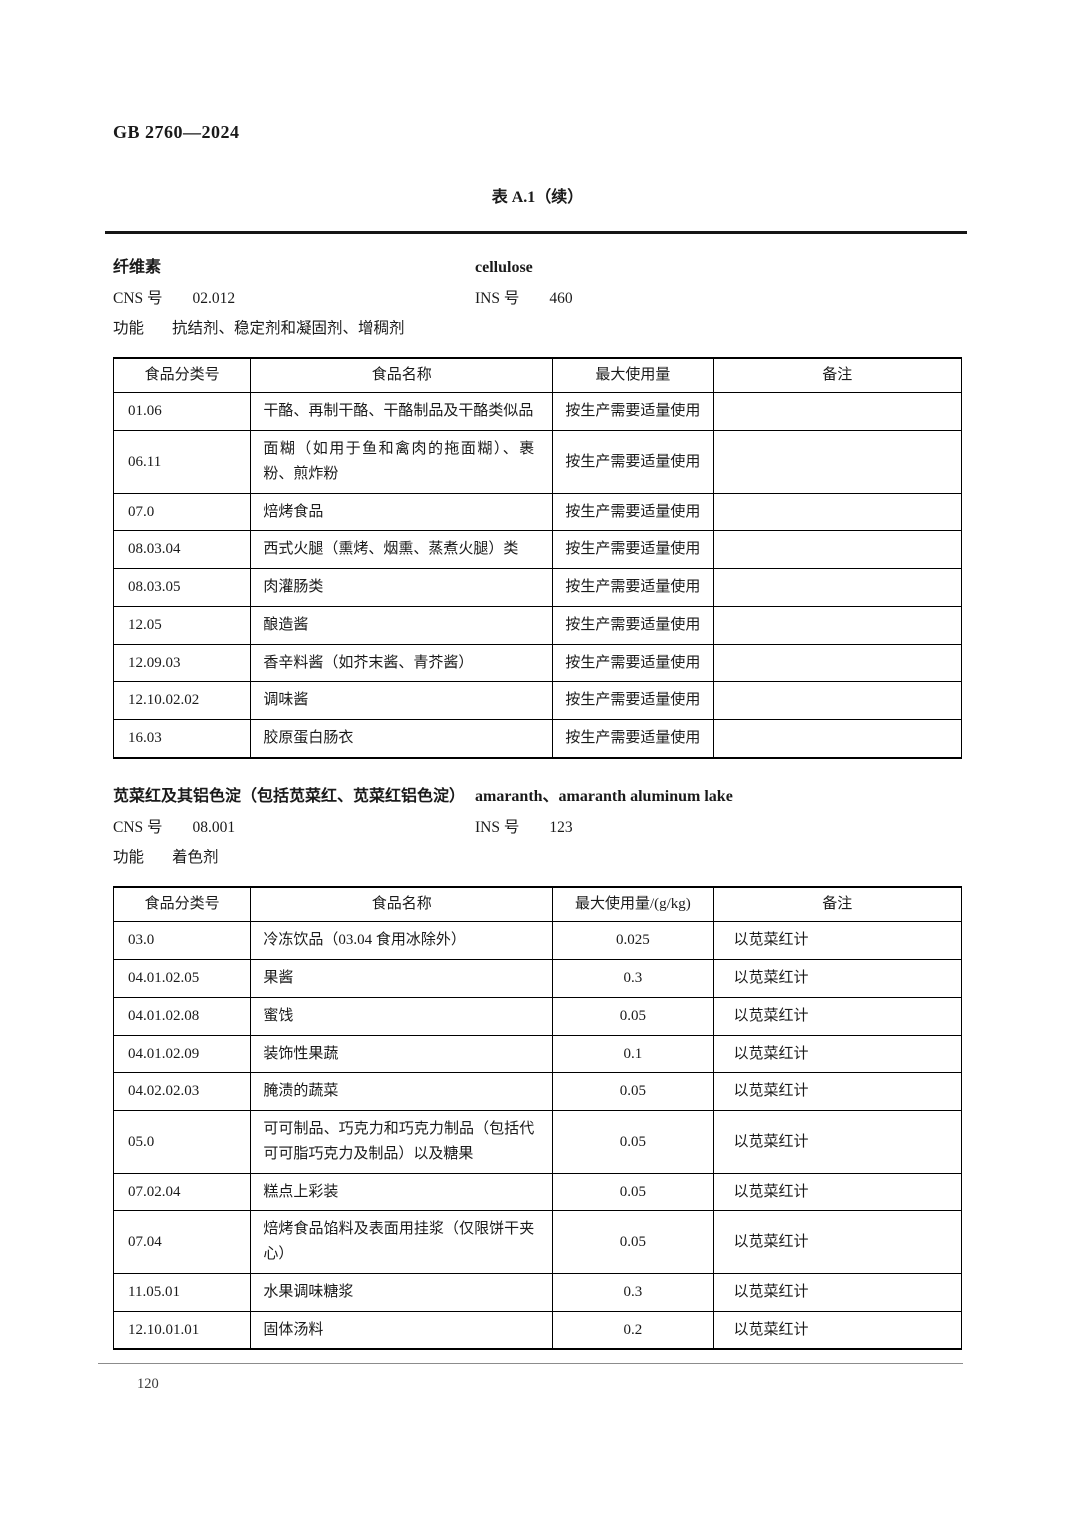 The width and height of the screenshot is (1074, 1520). I want to click on function-value: 抗结剂、稳定剂和凝固剂、增稠剂, so click(288, 329).